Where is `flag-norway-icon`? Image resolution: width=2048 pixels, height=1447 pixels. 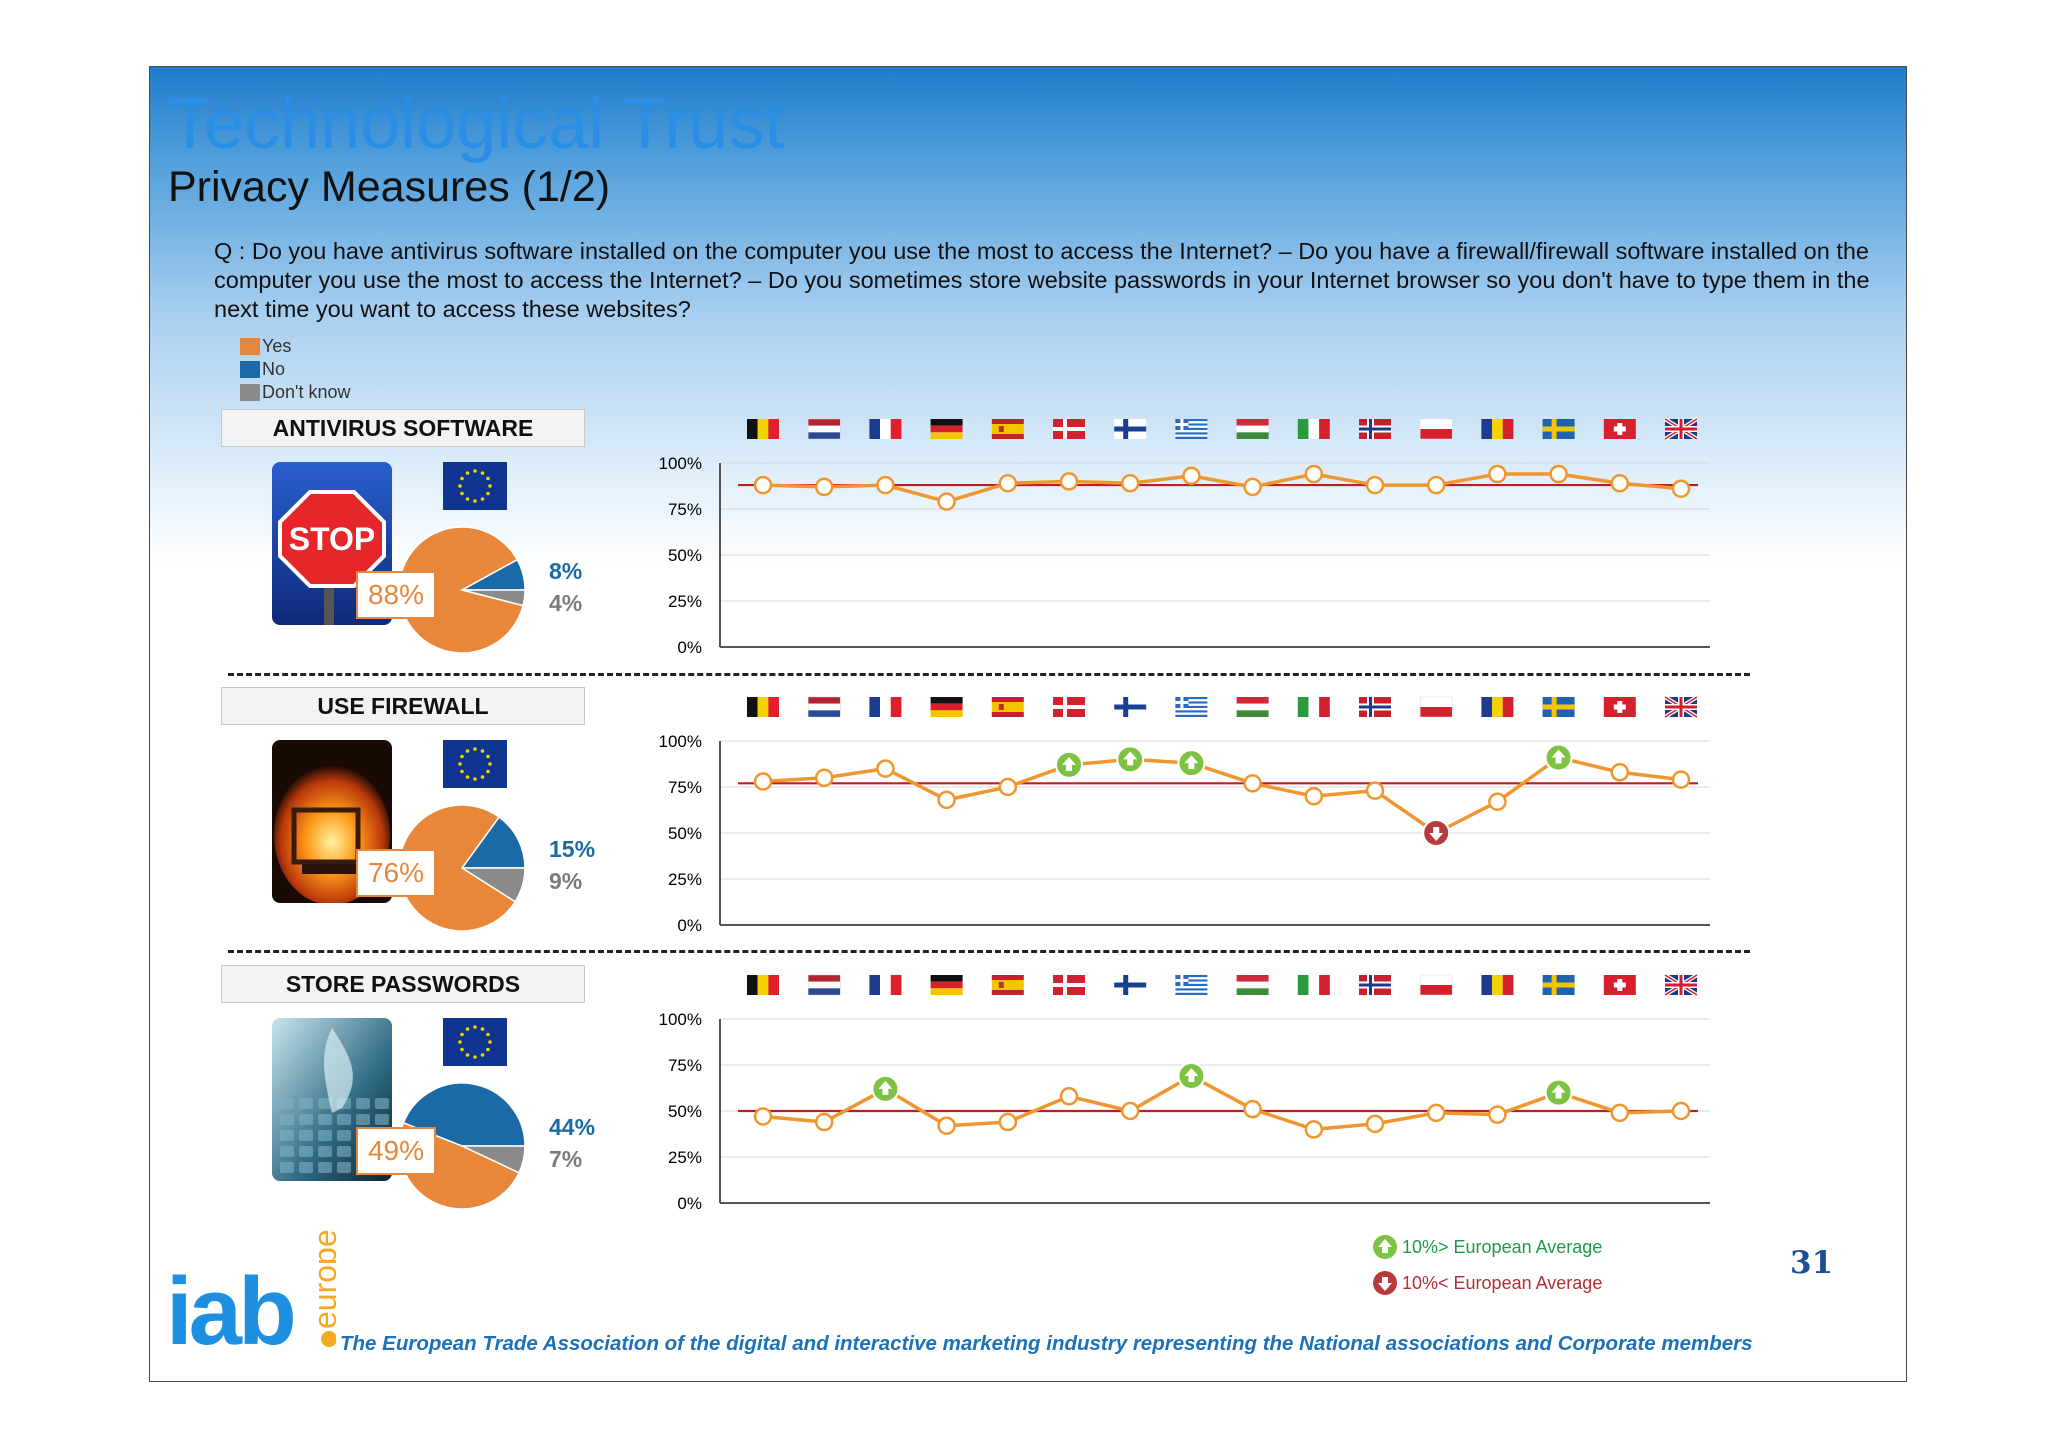
flag-norway-icon is located at coordinates (1375, 429).